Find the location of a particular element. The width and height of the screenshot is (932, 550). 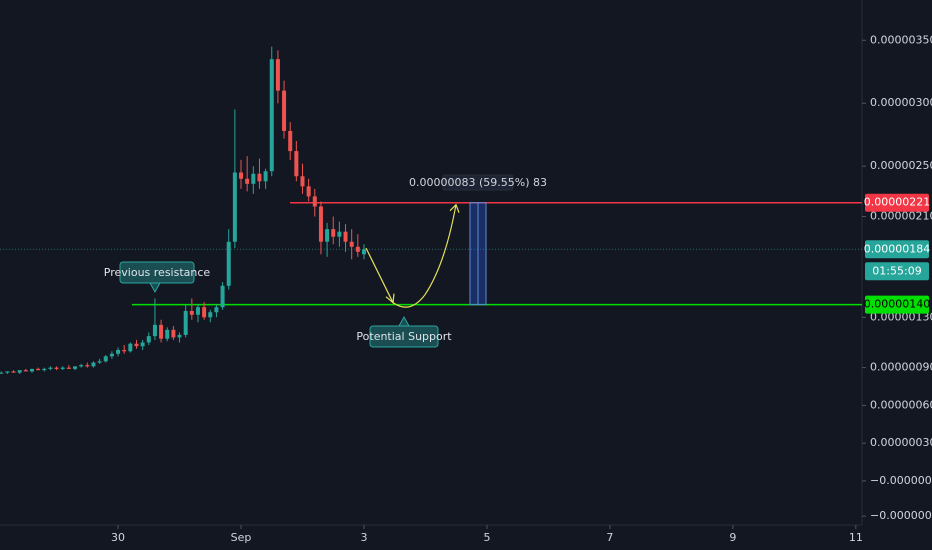

x-tick-label: 9 is located at coordinates (732, 537).